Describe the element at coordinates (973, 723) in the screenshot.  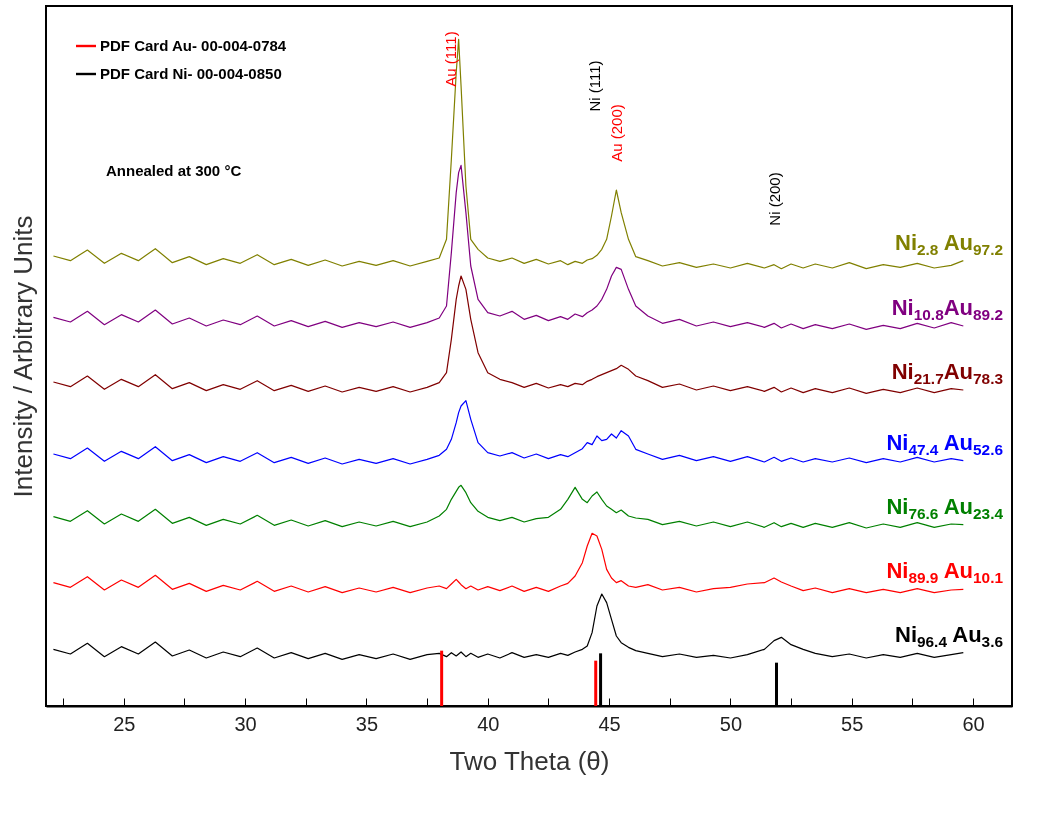
I see `x-tick-label: 60` at that location.